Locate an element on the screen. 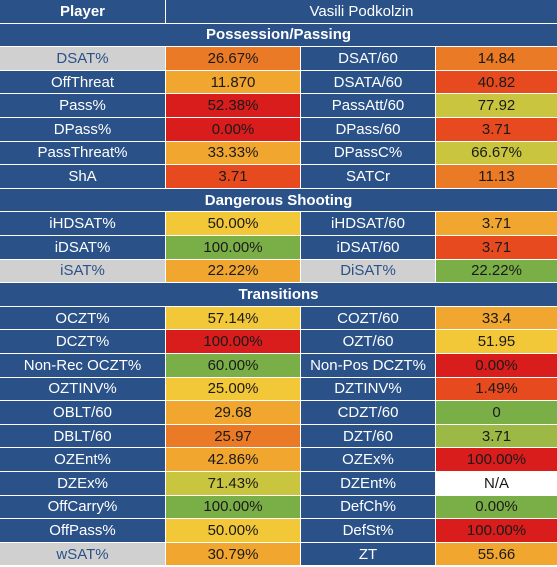 This screenshot has width=557, height=567. stat-row: iSAT% 22.22% DiSAT% 22.22% is located at coordinates (278, 271).